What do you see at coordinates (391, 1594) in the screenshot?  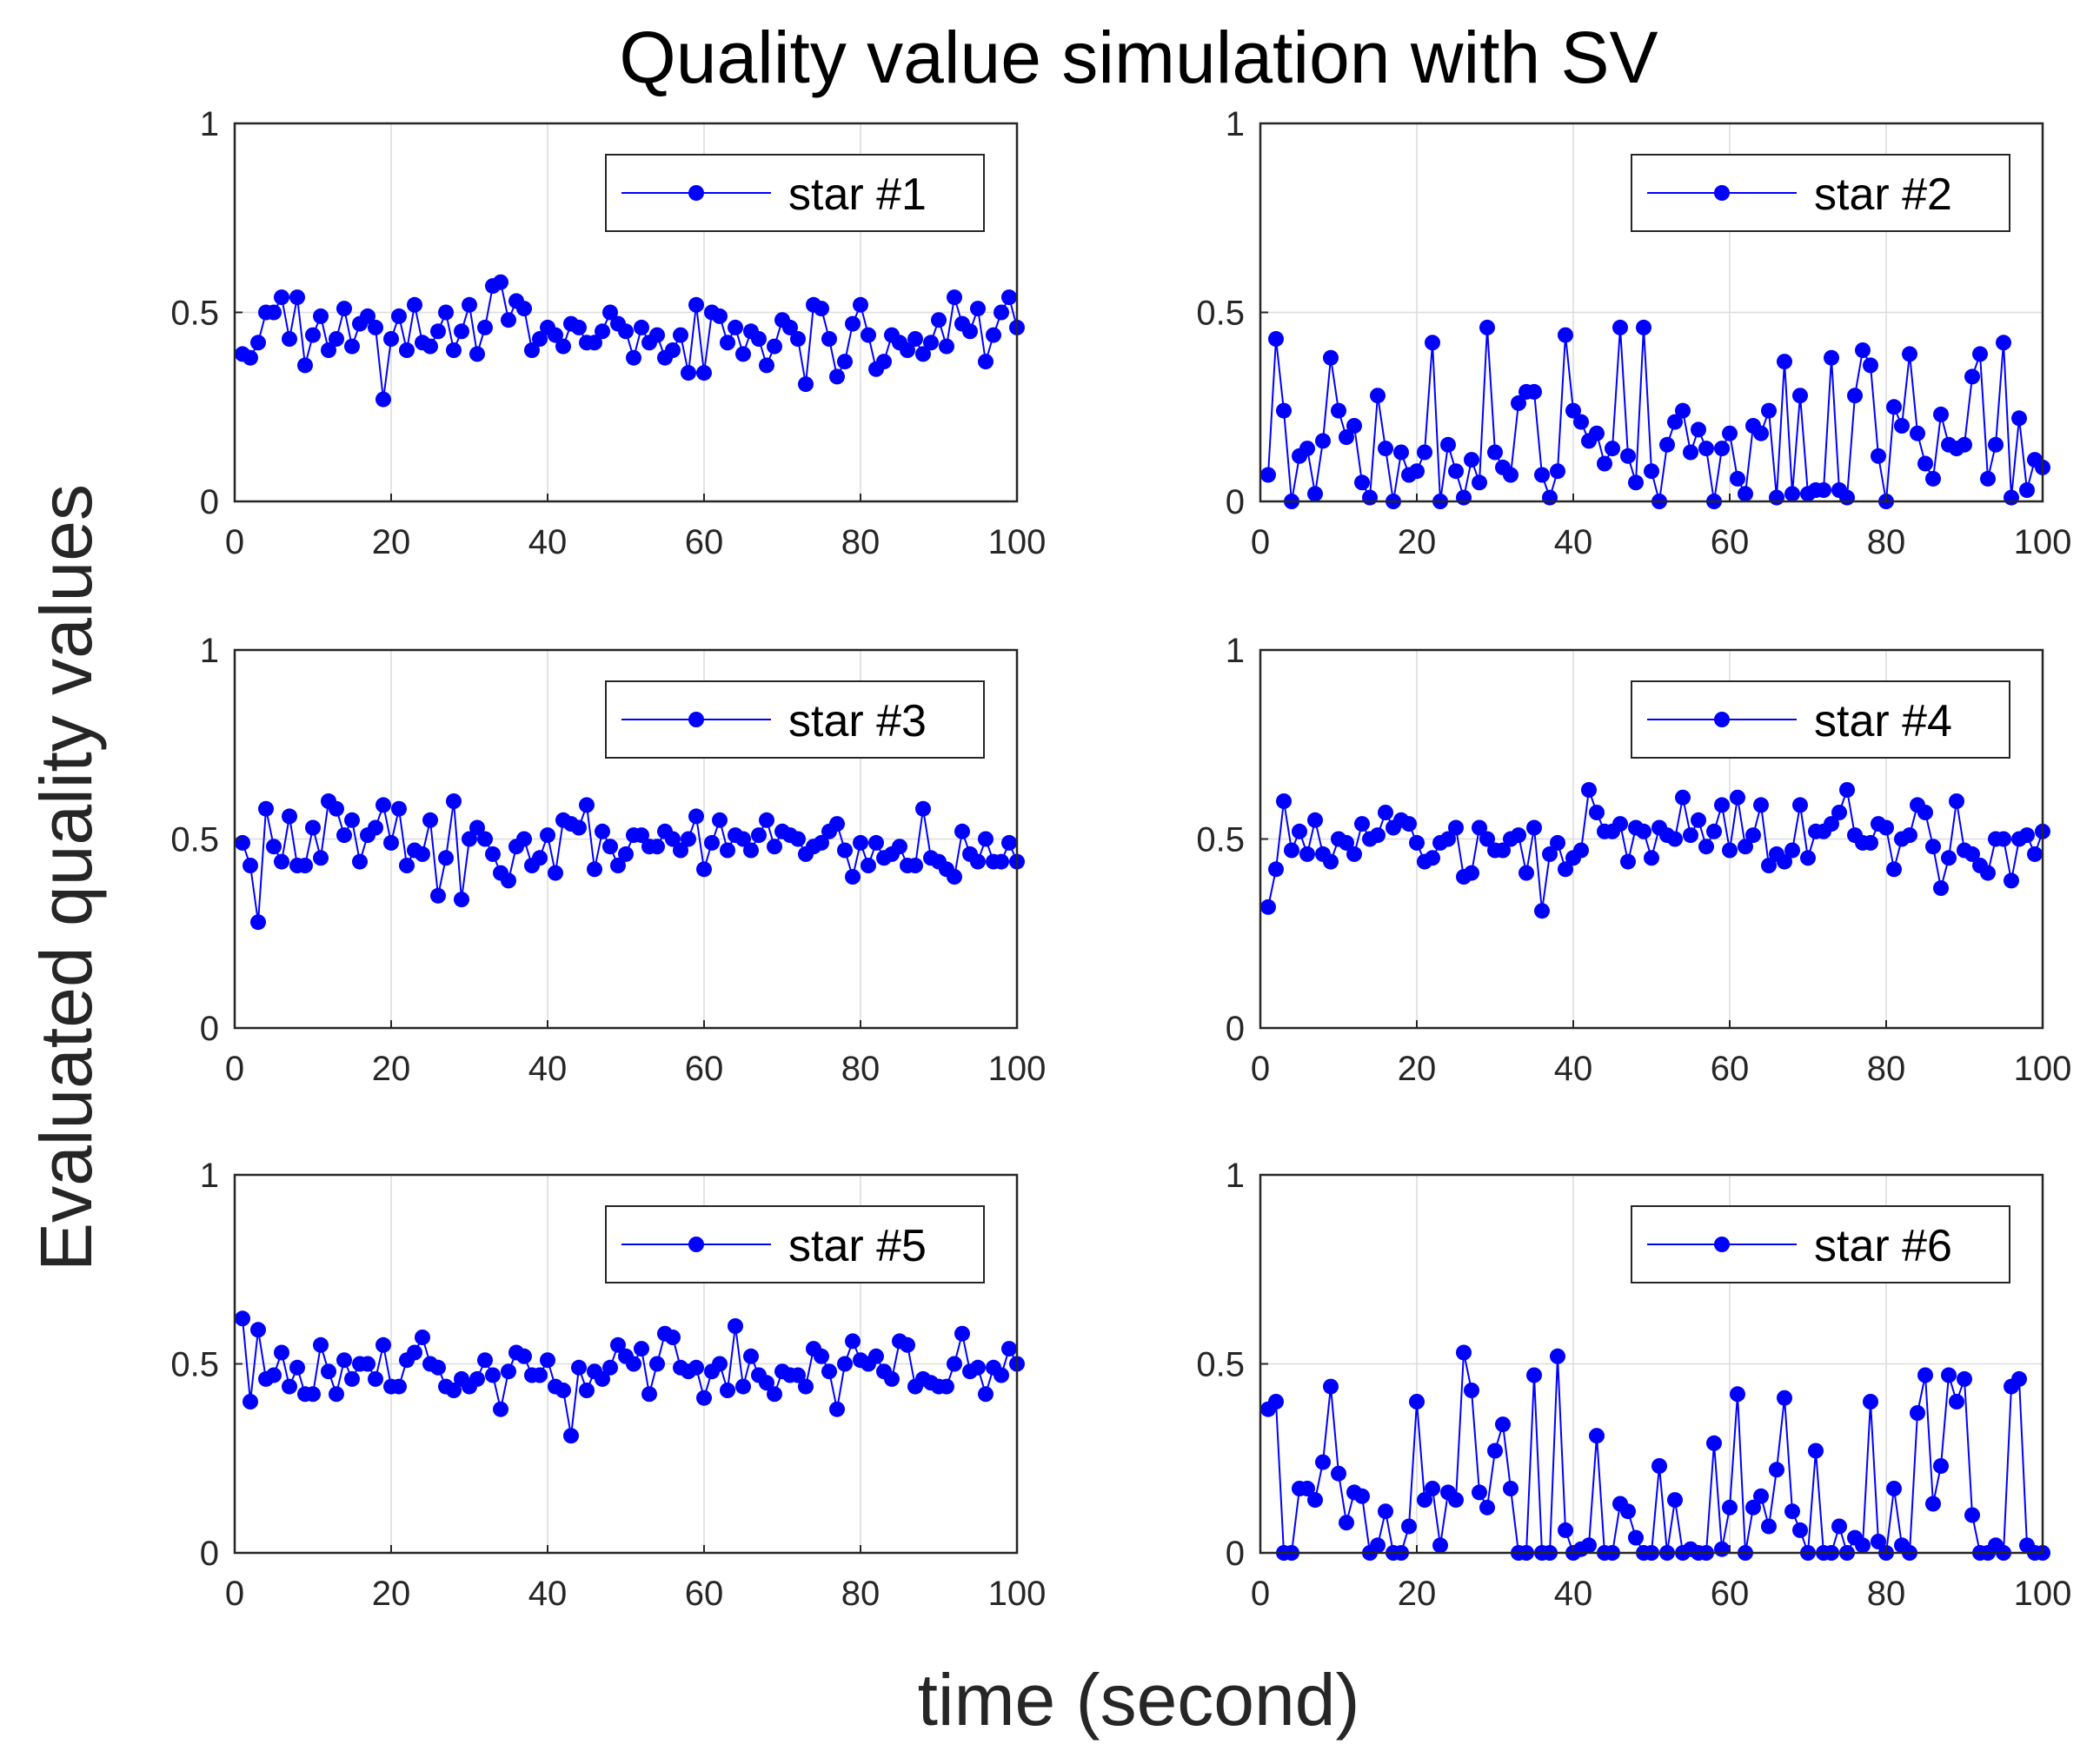 I see `x-tick-label: 20` at bounding box center [391, 1594].